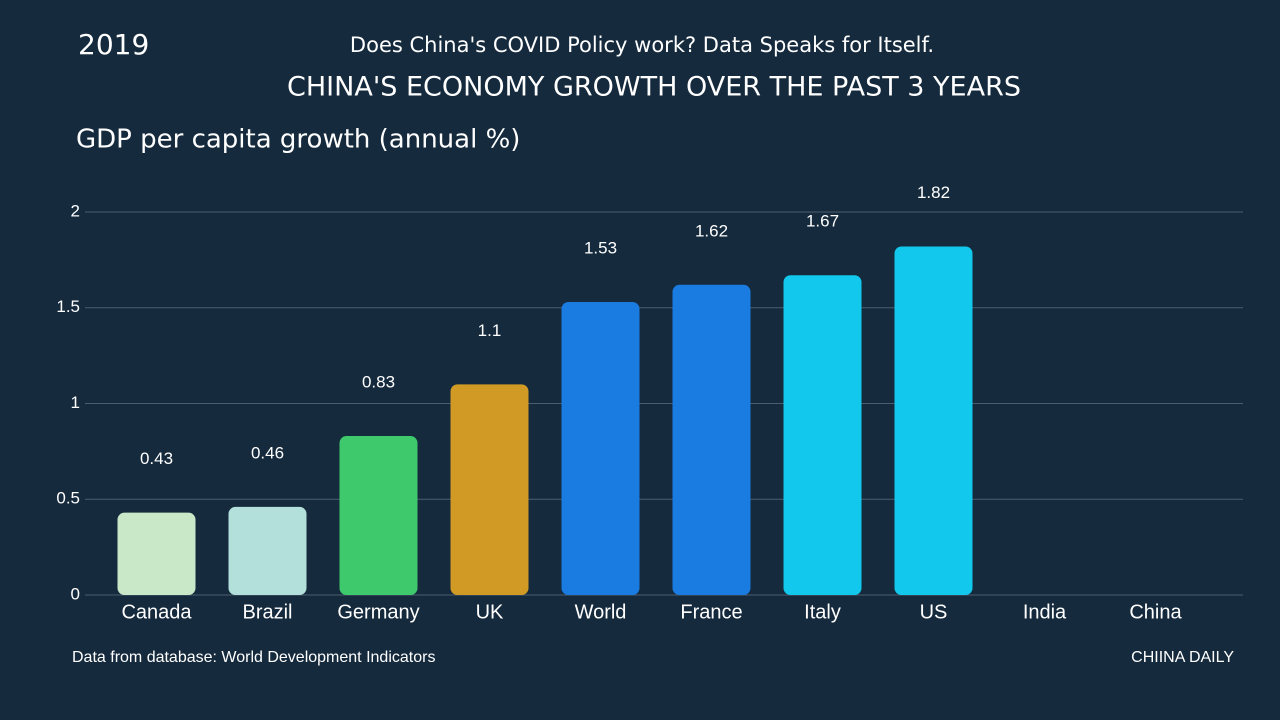 This screenshot has width=1280, height=720. I want to click on x-tick-label: Germany, so click(378, 612).